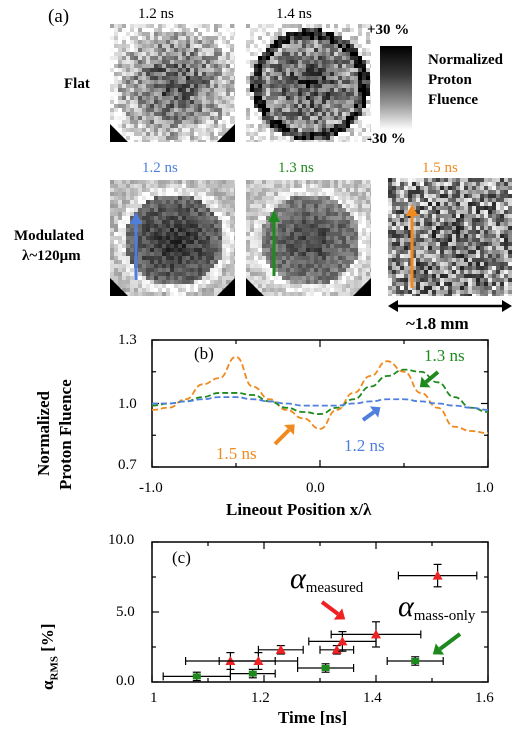 This screenshot has height=732, width=526. I want to click on colorbar-title-line1: Normalized, so click(465, 60).